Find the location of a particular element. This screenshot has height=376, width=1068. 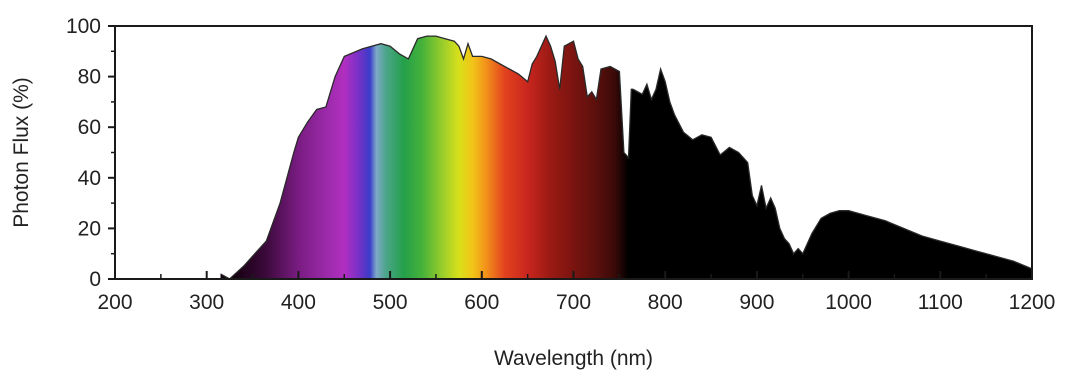

y-tick-label: 60 is located at coordinates (89, 127).